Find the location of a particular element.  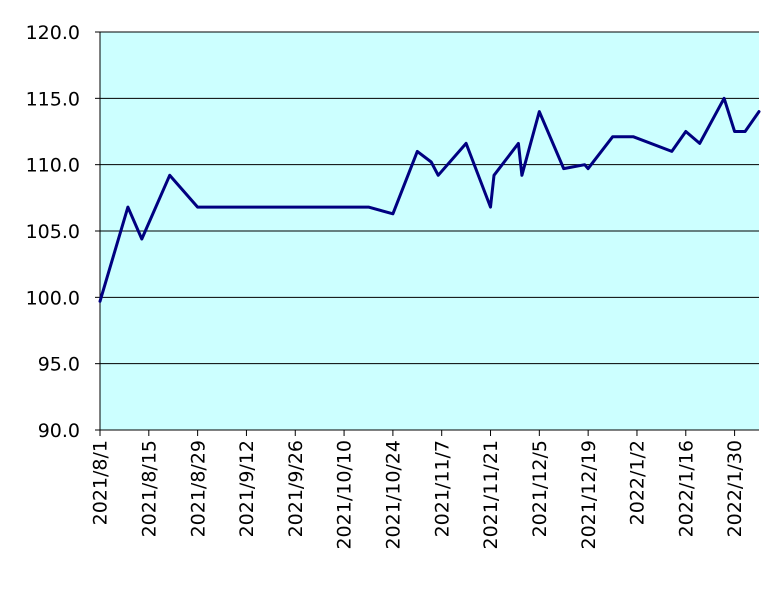

y-tick-label: 95.0 is located at coordinates (59, 365).